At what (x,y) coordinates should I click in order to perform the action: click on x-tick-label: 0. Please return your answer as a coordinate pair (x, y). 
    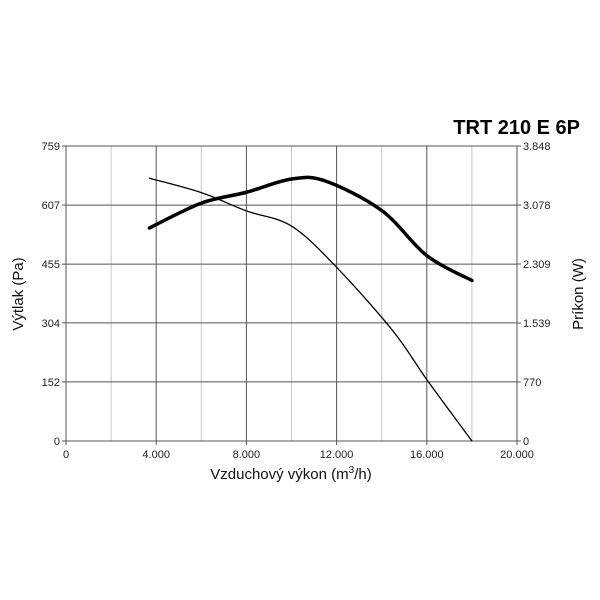
    Looking at the image, I should click on (66, 455).